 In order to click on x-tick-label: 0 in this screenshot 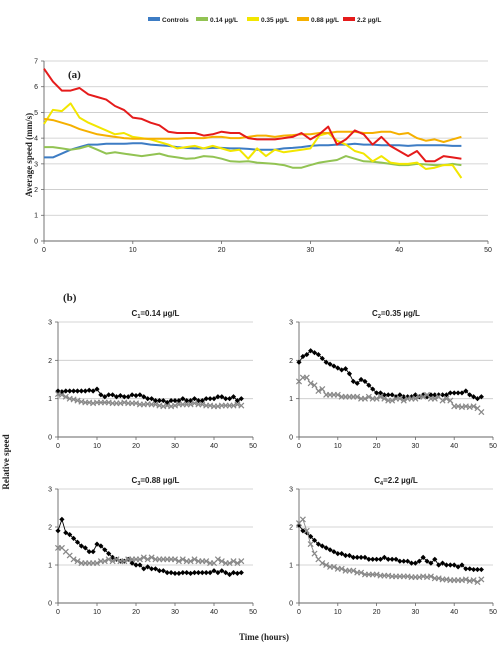, I will do `click(299, 612)`.